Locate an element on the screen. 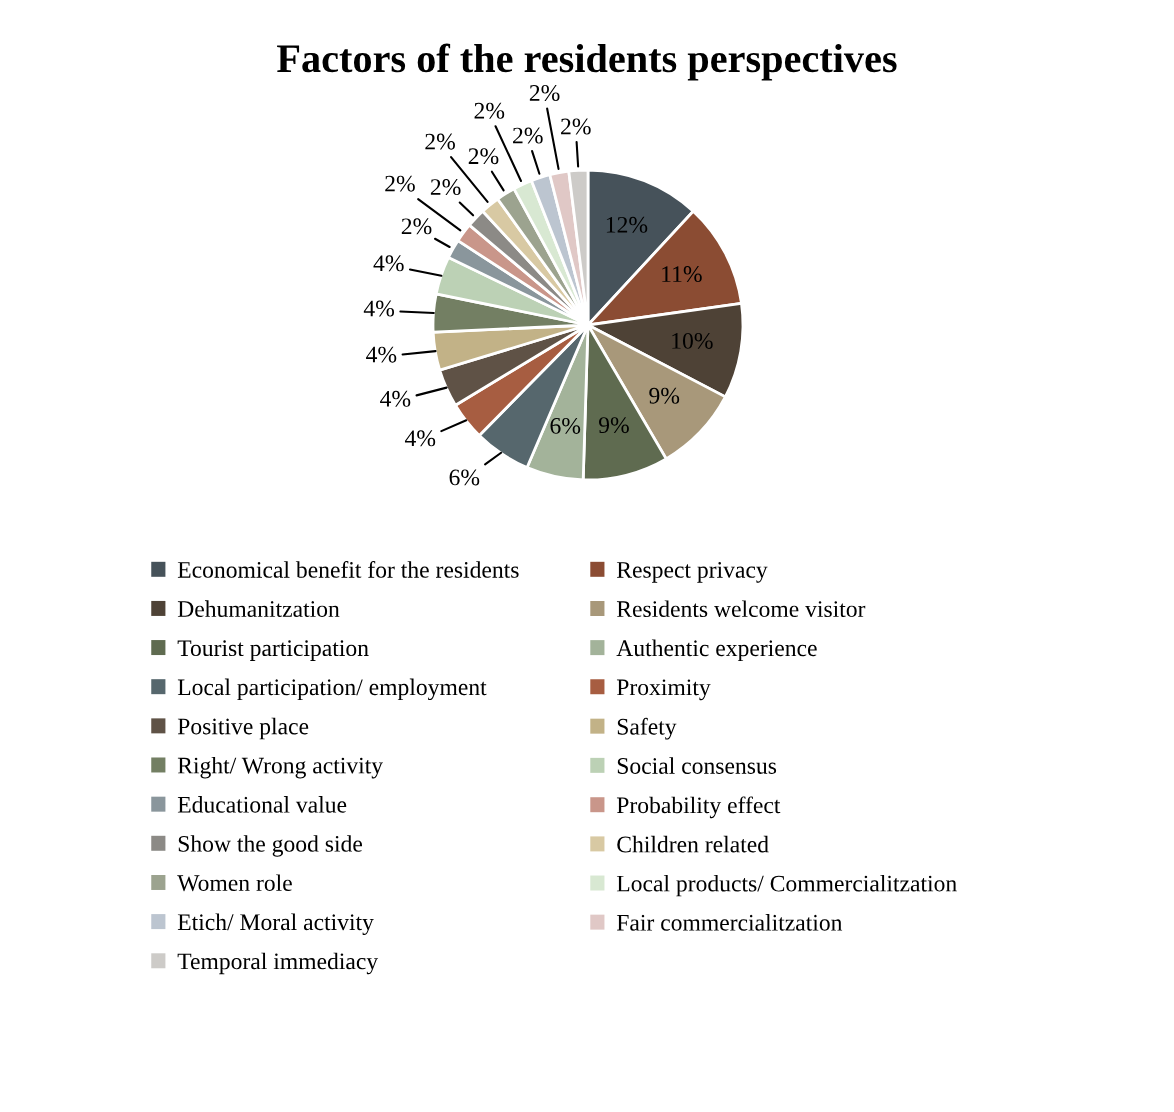  legend-label: Local products/ Commercialitzation is located at coordinates (786, 885).